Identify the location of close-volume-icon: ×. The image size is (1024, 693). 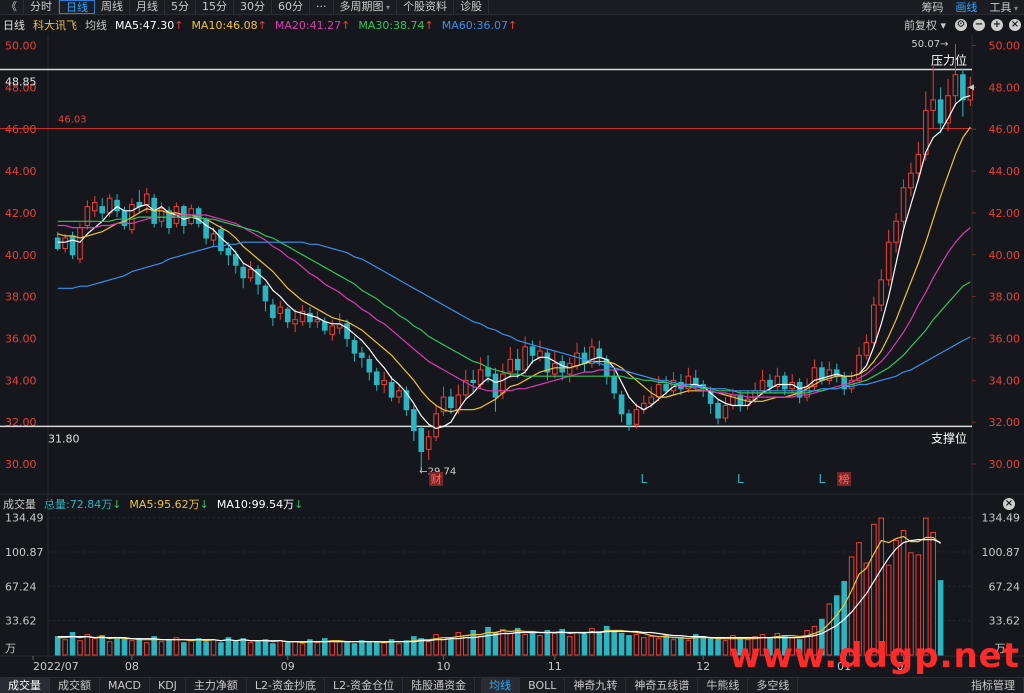
(1009, 504).